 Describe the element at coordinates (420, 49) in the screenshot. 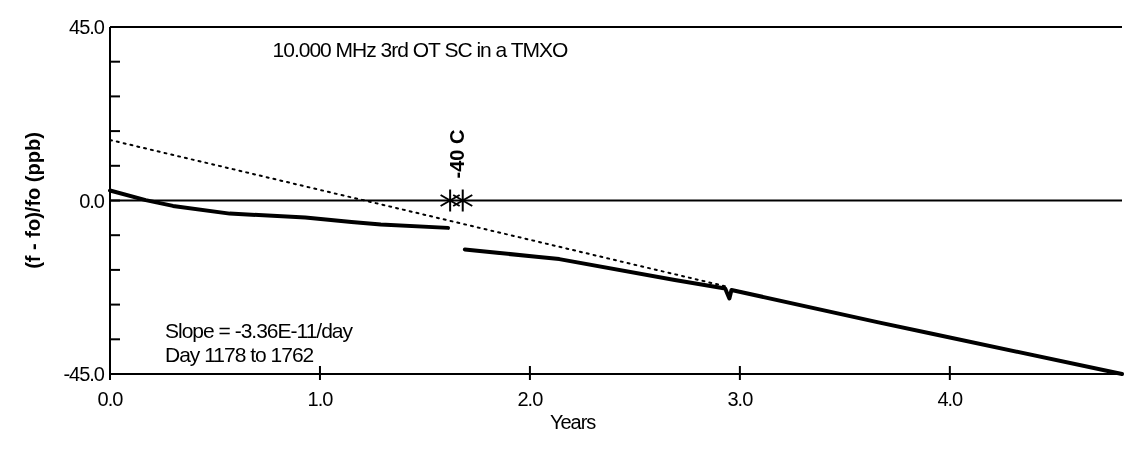

I see `text: 10.000 MHz 3rd OT SC in a TMXO` at that location.